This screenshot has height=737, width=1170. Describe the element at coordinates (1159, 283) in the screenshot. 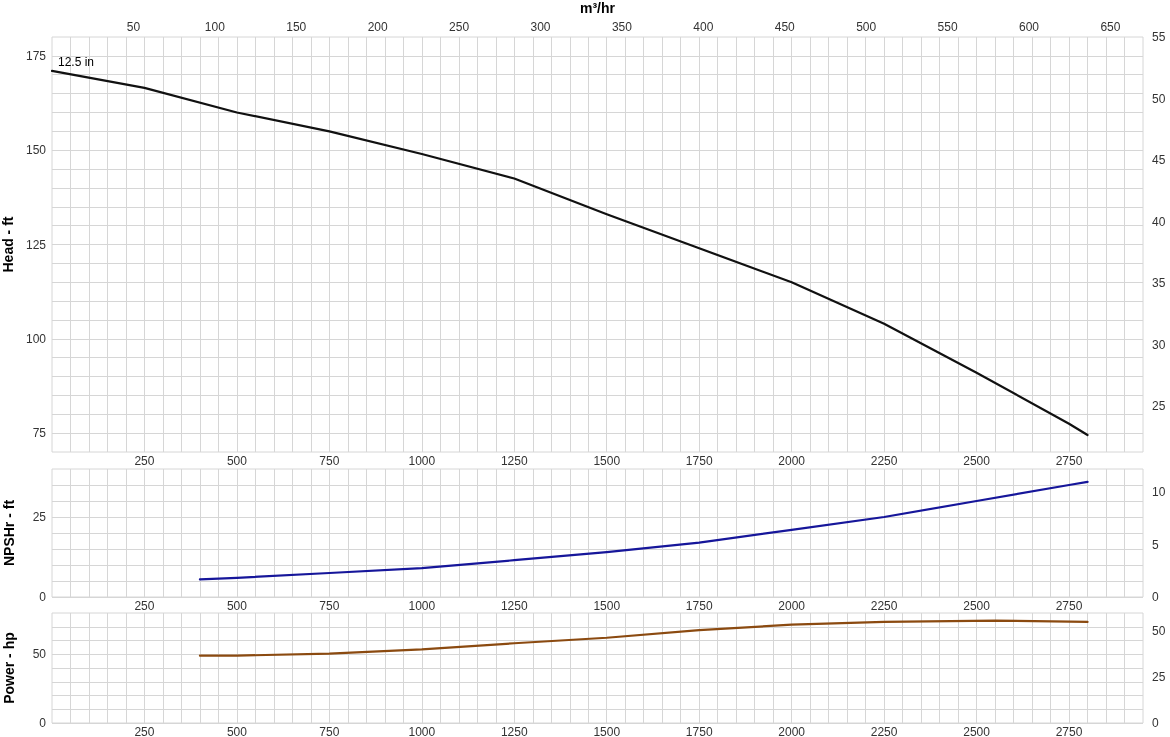

I see `y2-tick-label: 35` at that location.